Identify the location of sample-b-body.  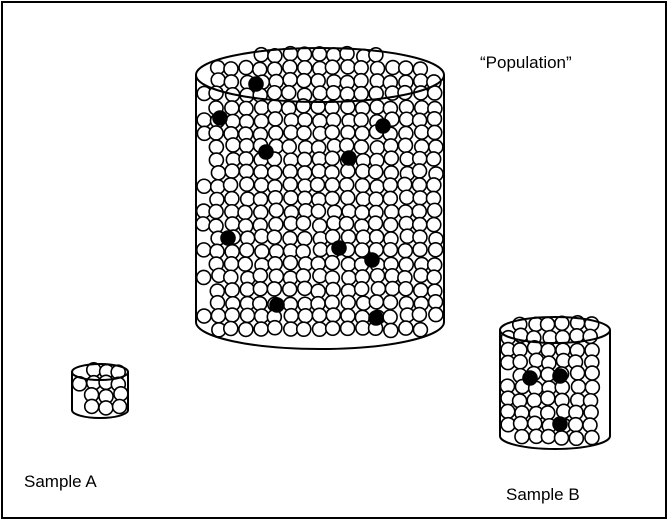
(555, 390).